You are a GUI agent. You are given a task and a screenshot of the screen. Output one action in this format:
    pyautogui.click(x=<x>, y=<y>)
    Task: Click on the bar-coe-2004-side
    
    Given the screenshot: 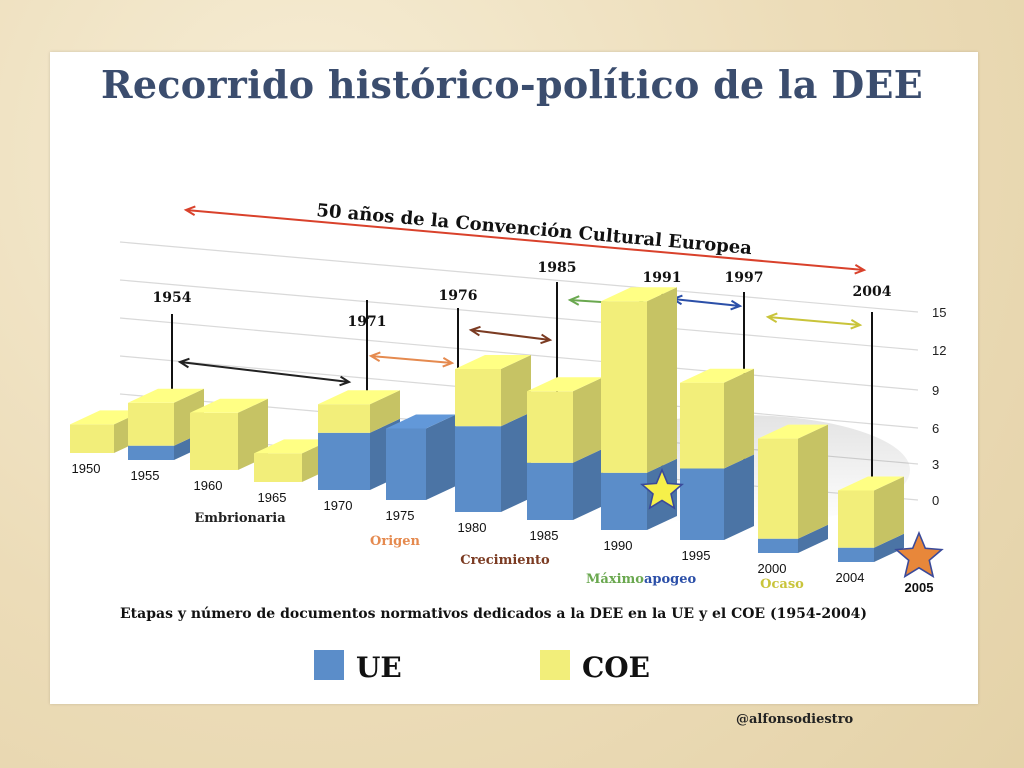 What is the action you would take?
    pyautogui.click(x=889, y=512)
    